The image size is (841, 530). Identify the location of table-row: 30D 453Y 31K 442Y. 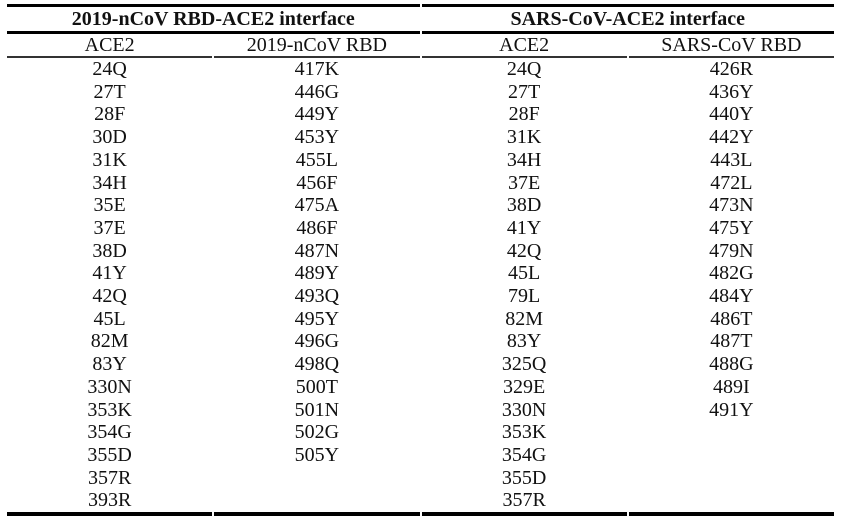
(420, 137).